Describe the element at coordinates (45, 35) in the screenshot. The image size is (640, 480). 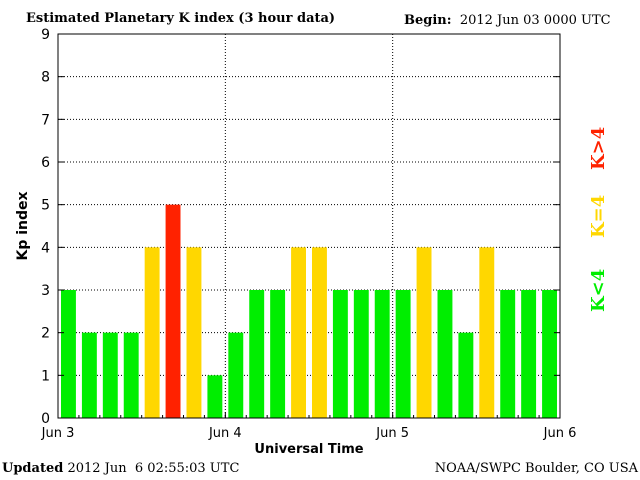
I see `y-tick-label: 9` at that location.